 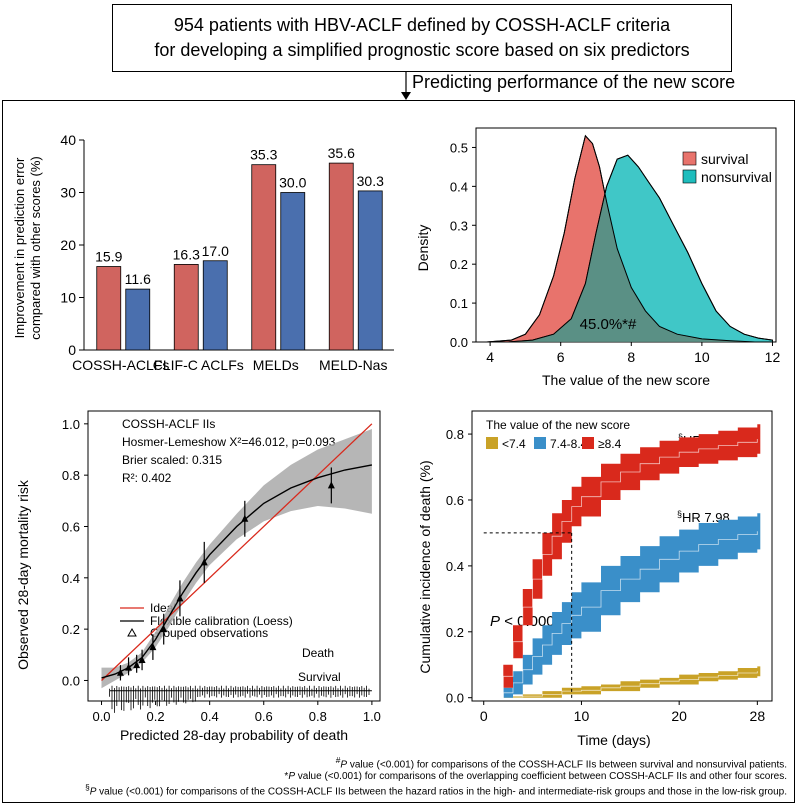 I want to click on density-outline-nonsurvival, so click(x=640, y=248).